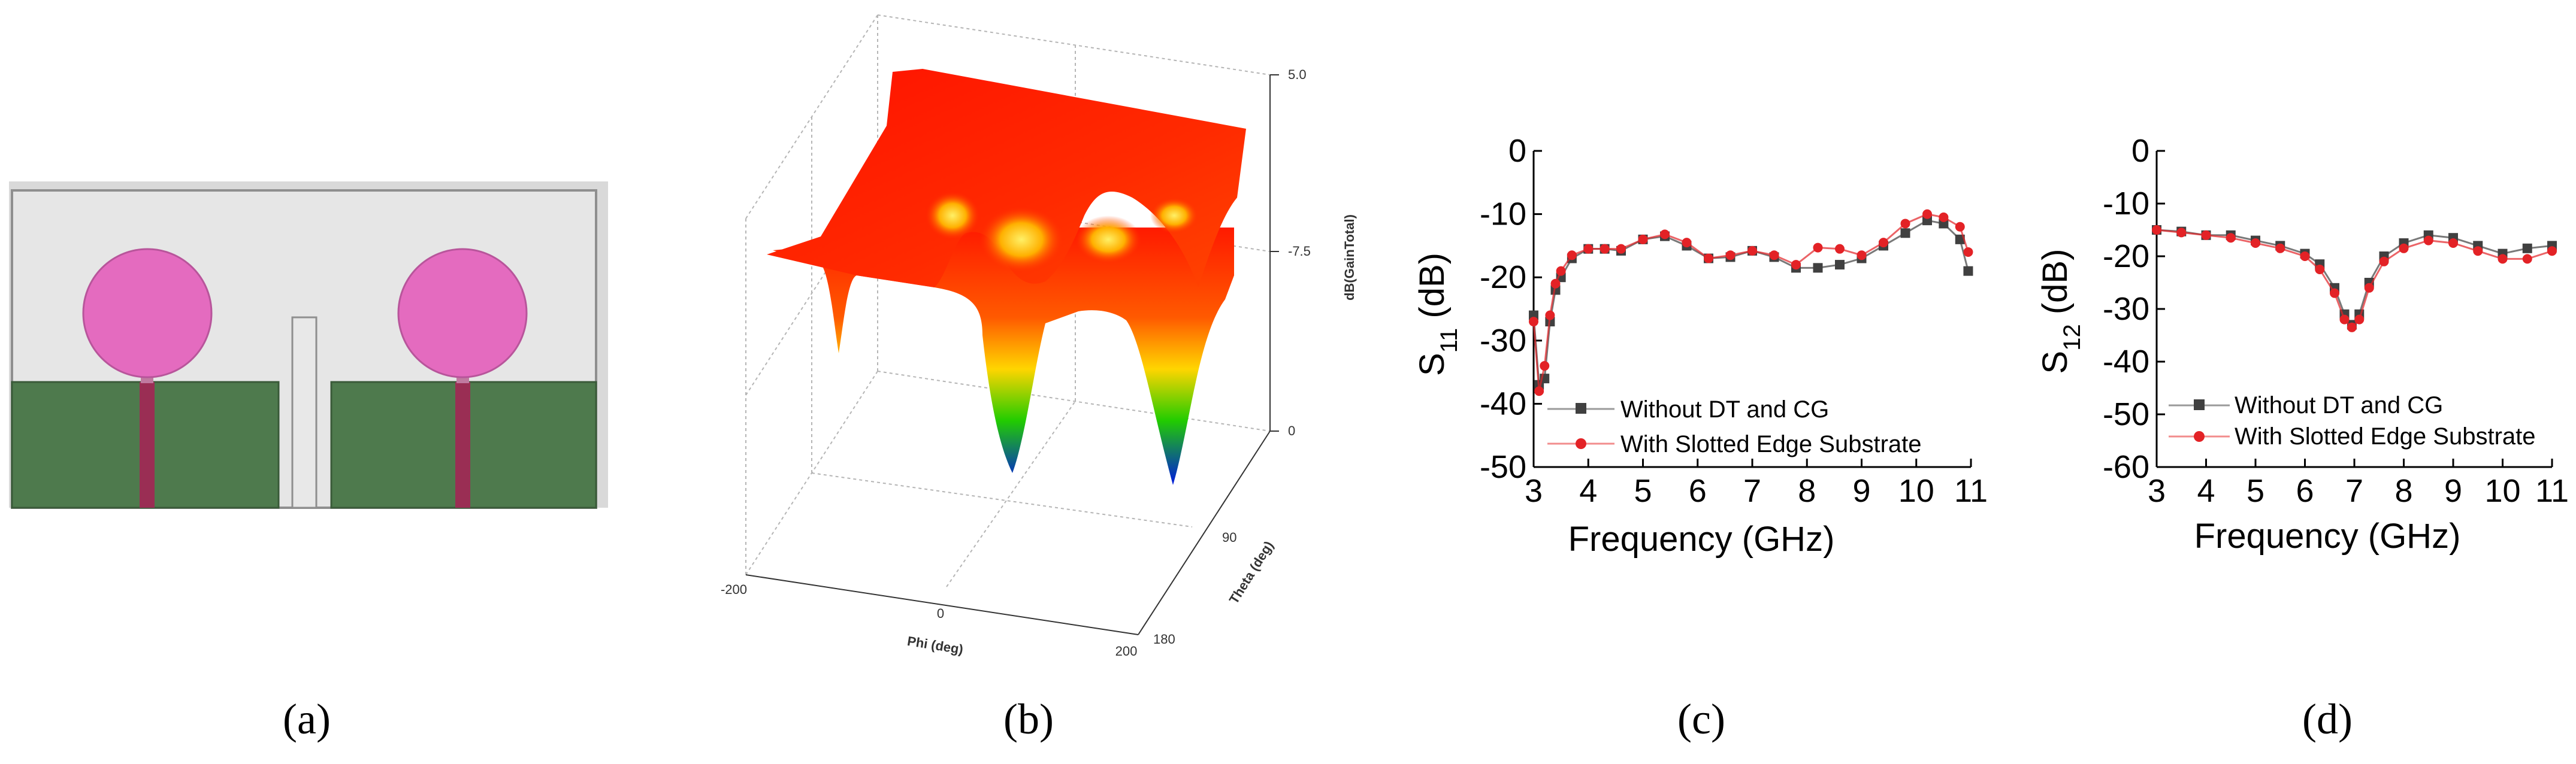  What do you see at coordinates (1503, 404) in the screenshot?
I see `y-tick-label: -40` at bounding box center [1503, 404].